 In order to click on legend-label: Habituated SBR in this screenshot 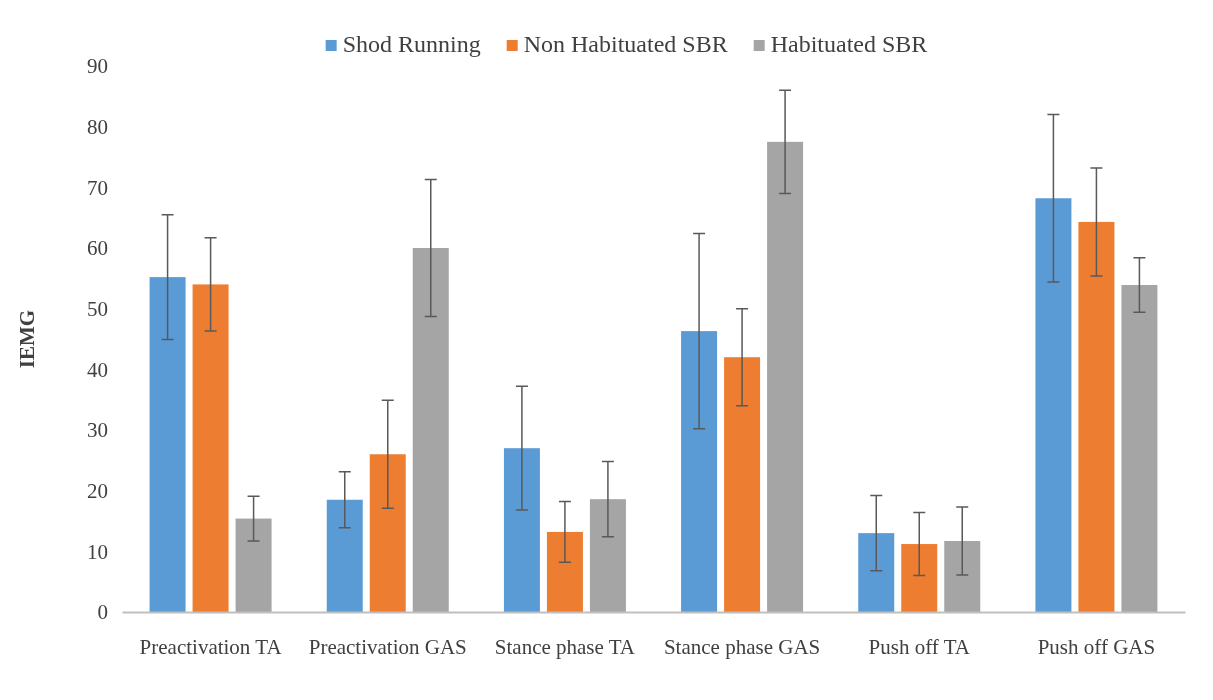, I will do `click(849, 44)`.